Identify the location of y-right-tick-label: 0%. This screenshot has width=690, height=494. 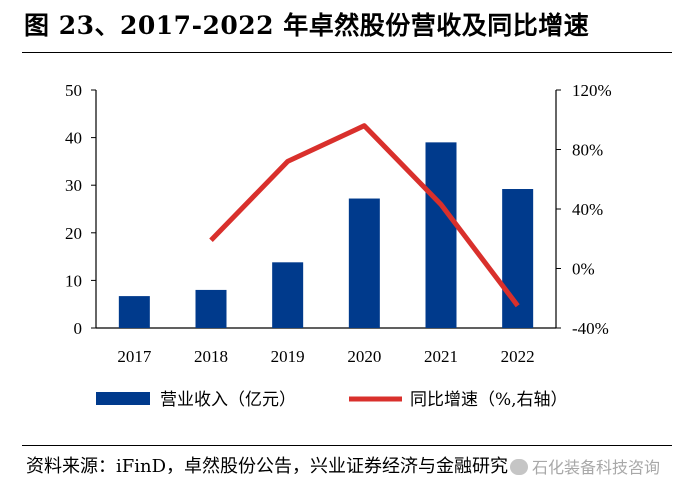
(583, 269).